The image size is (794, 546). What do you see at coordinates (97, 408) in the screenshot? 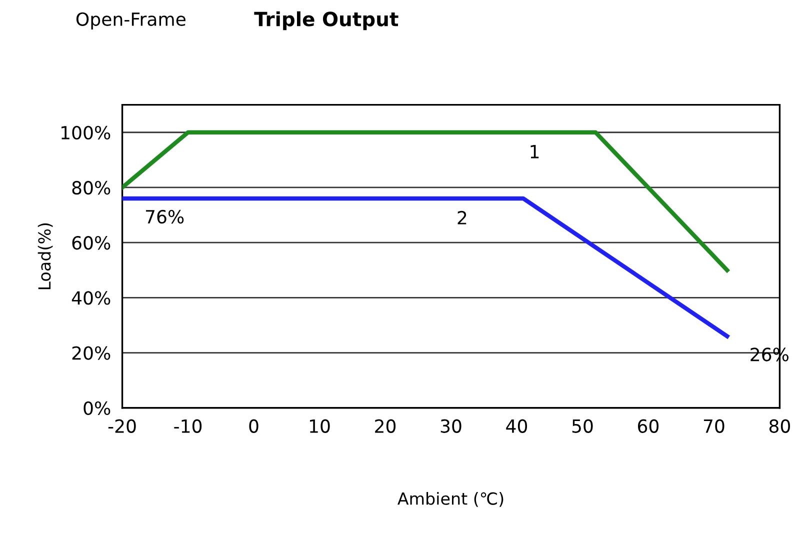
I see `y-tick-label: 0%` at bounding box center [97, 408].